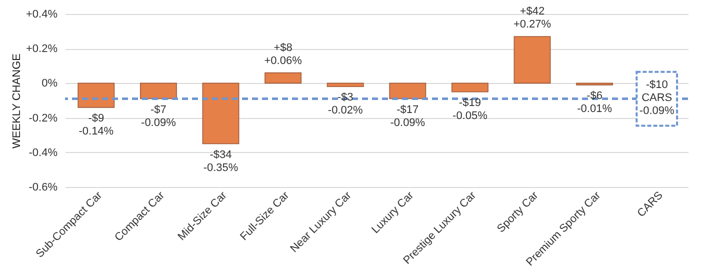 The height and width of the screenshot is (276, 702). What do you see at coordinates (43, 118) in the screenshot?
I see `y-tick-label: -0.2%` at bounding box center [43, 118].